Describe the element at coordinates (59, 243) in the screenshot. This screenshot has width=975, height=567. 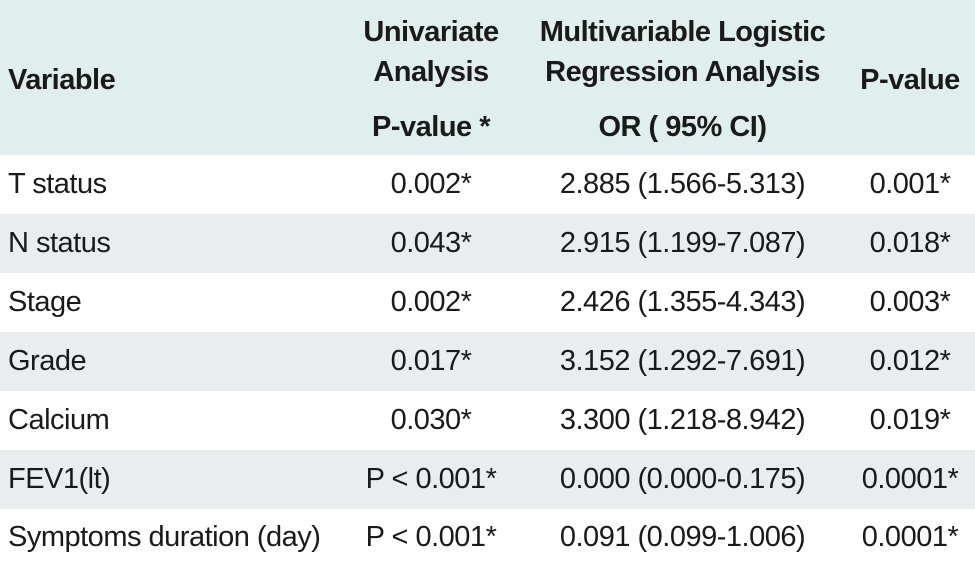
I see `cell-variable: N status` at that location.